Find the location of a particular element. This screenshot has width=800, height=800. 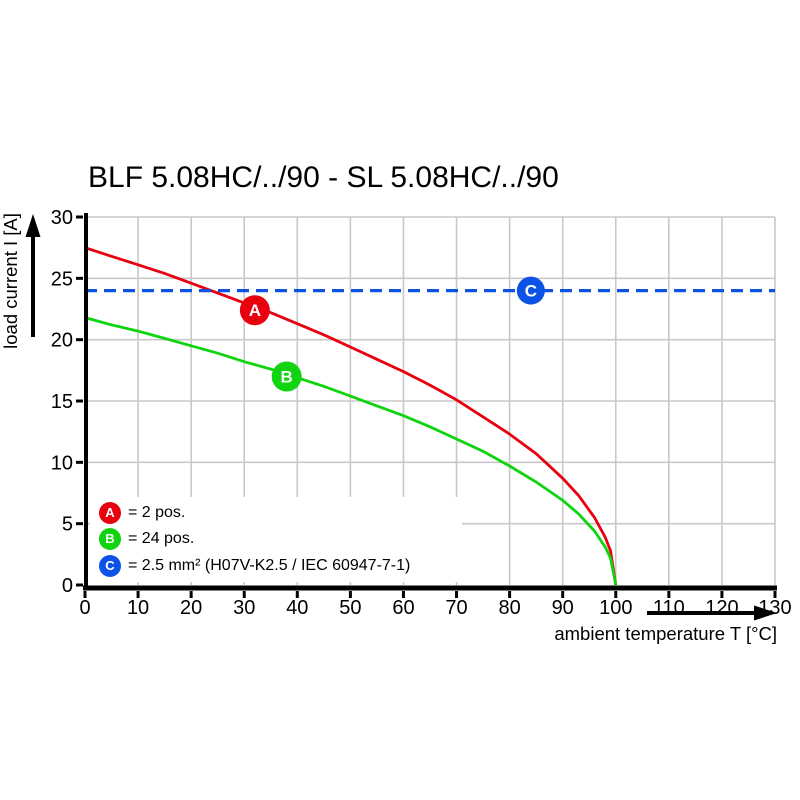

x-axis-arrowhead-icon is located at coordinates (765, 613).